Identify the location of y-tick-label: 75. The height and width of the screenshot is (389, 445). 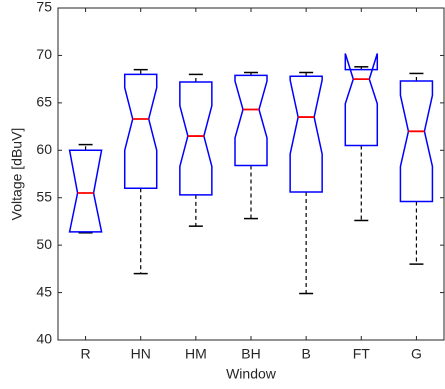
(44, 7).